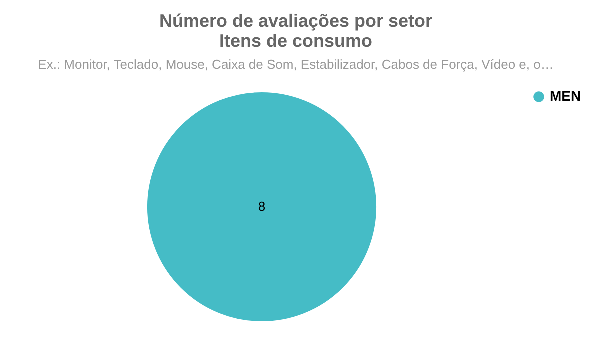 The width and height of the screenshot is (592, 354). What do you see at coordinates (296, 31) in the screenshot?
I see `chart-title: Número de avaliações por setor Itens de consumo` at bounding box center [296, 31].